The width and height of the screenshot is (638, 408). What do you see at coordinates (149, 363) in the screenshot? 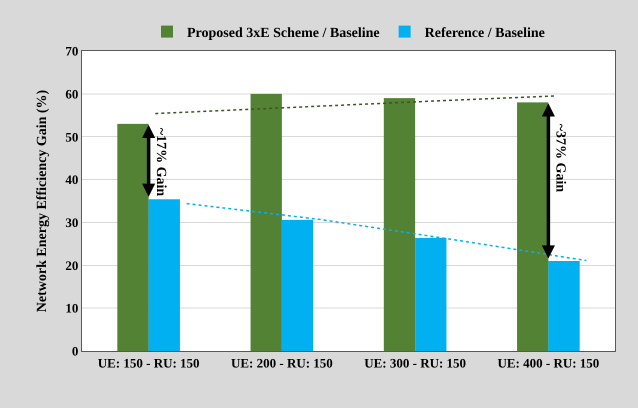
I see `x-tick-label: UE: 150 - RU: 150` at bounding box center [149, 363].